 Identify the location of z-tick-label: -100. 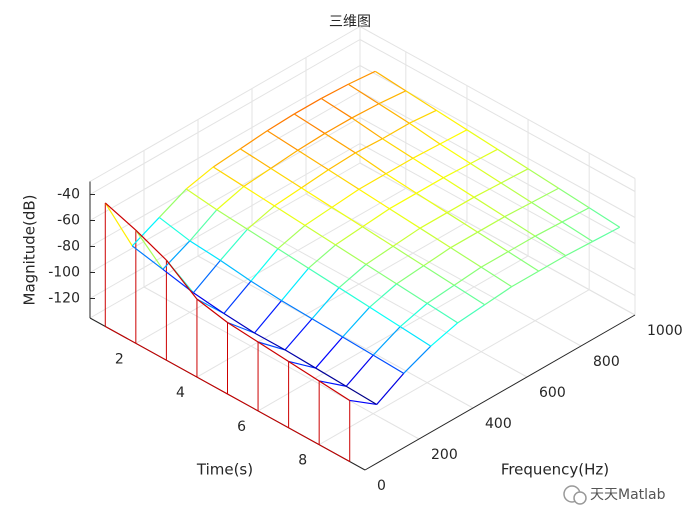
(64, 273).